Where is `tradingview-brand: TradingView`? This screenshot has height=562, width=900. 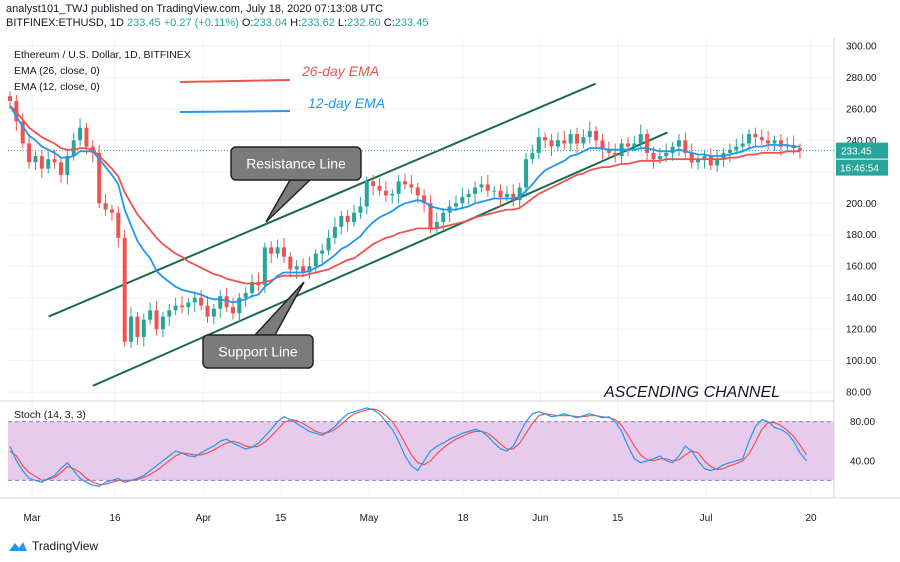
tradingview-brand: TradingView is located at coordinates (53, 546).